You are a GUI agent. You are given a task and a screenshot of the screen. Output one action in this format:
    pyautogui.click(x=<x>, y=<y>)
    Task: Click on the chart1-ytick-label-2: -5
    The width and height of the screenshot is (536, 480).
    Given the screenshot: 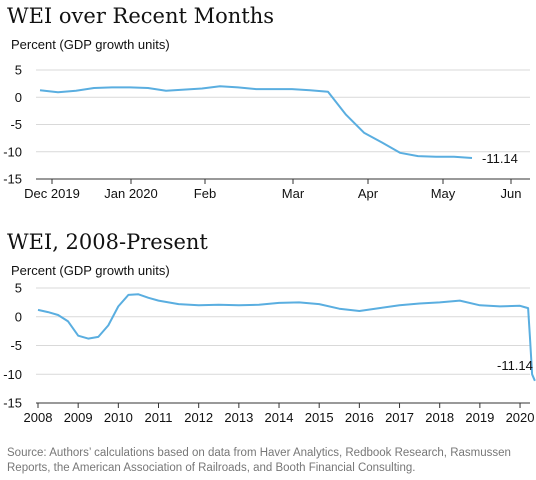 What is the action you would take?
    pyautogui.click(x=16, y=124)
    